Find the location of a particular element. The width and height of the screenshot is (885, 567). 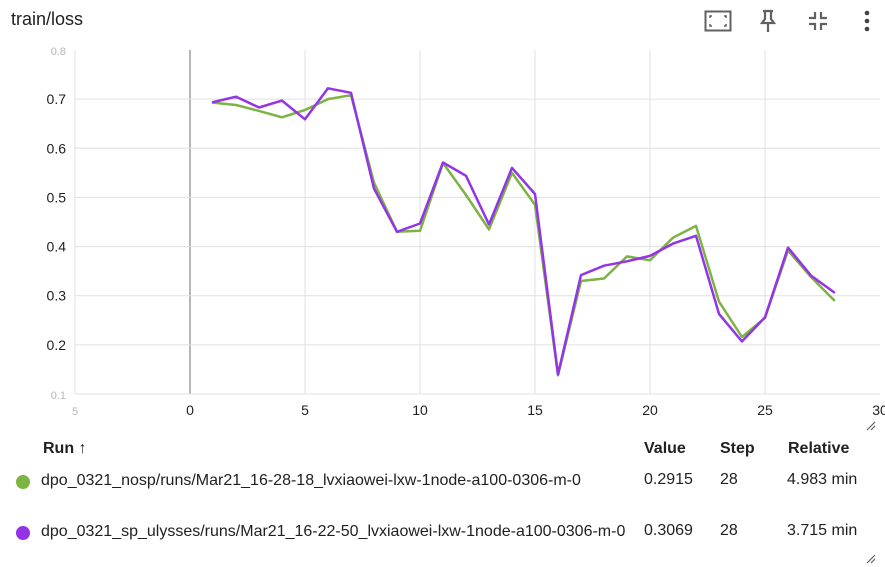

x-tick-label: 30 is located at coordinates (878, 410).